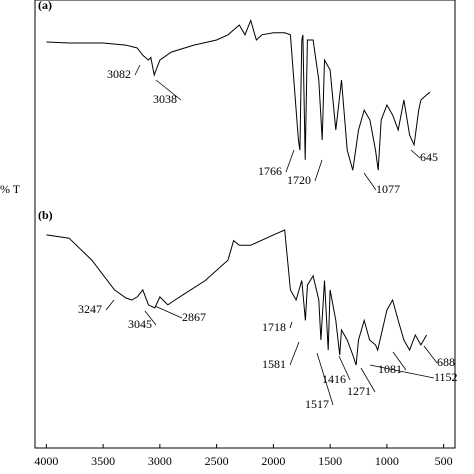 Image resolution: width=474 pixels, height=474 pixels. I want to click on panel-label: (b), so click(45, 215).